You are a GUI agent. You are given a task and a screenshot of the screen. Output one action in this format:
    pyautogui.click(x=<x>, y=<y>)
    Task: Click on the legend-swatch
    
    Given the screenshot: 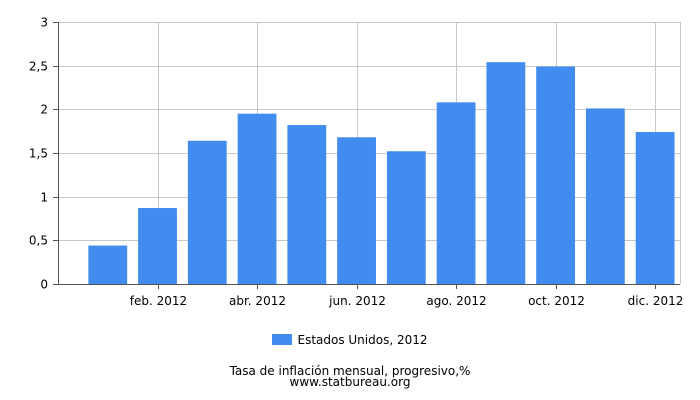 What is the action you would take?
    pyautogui.click(x=282, y=339)
    